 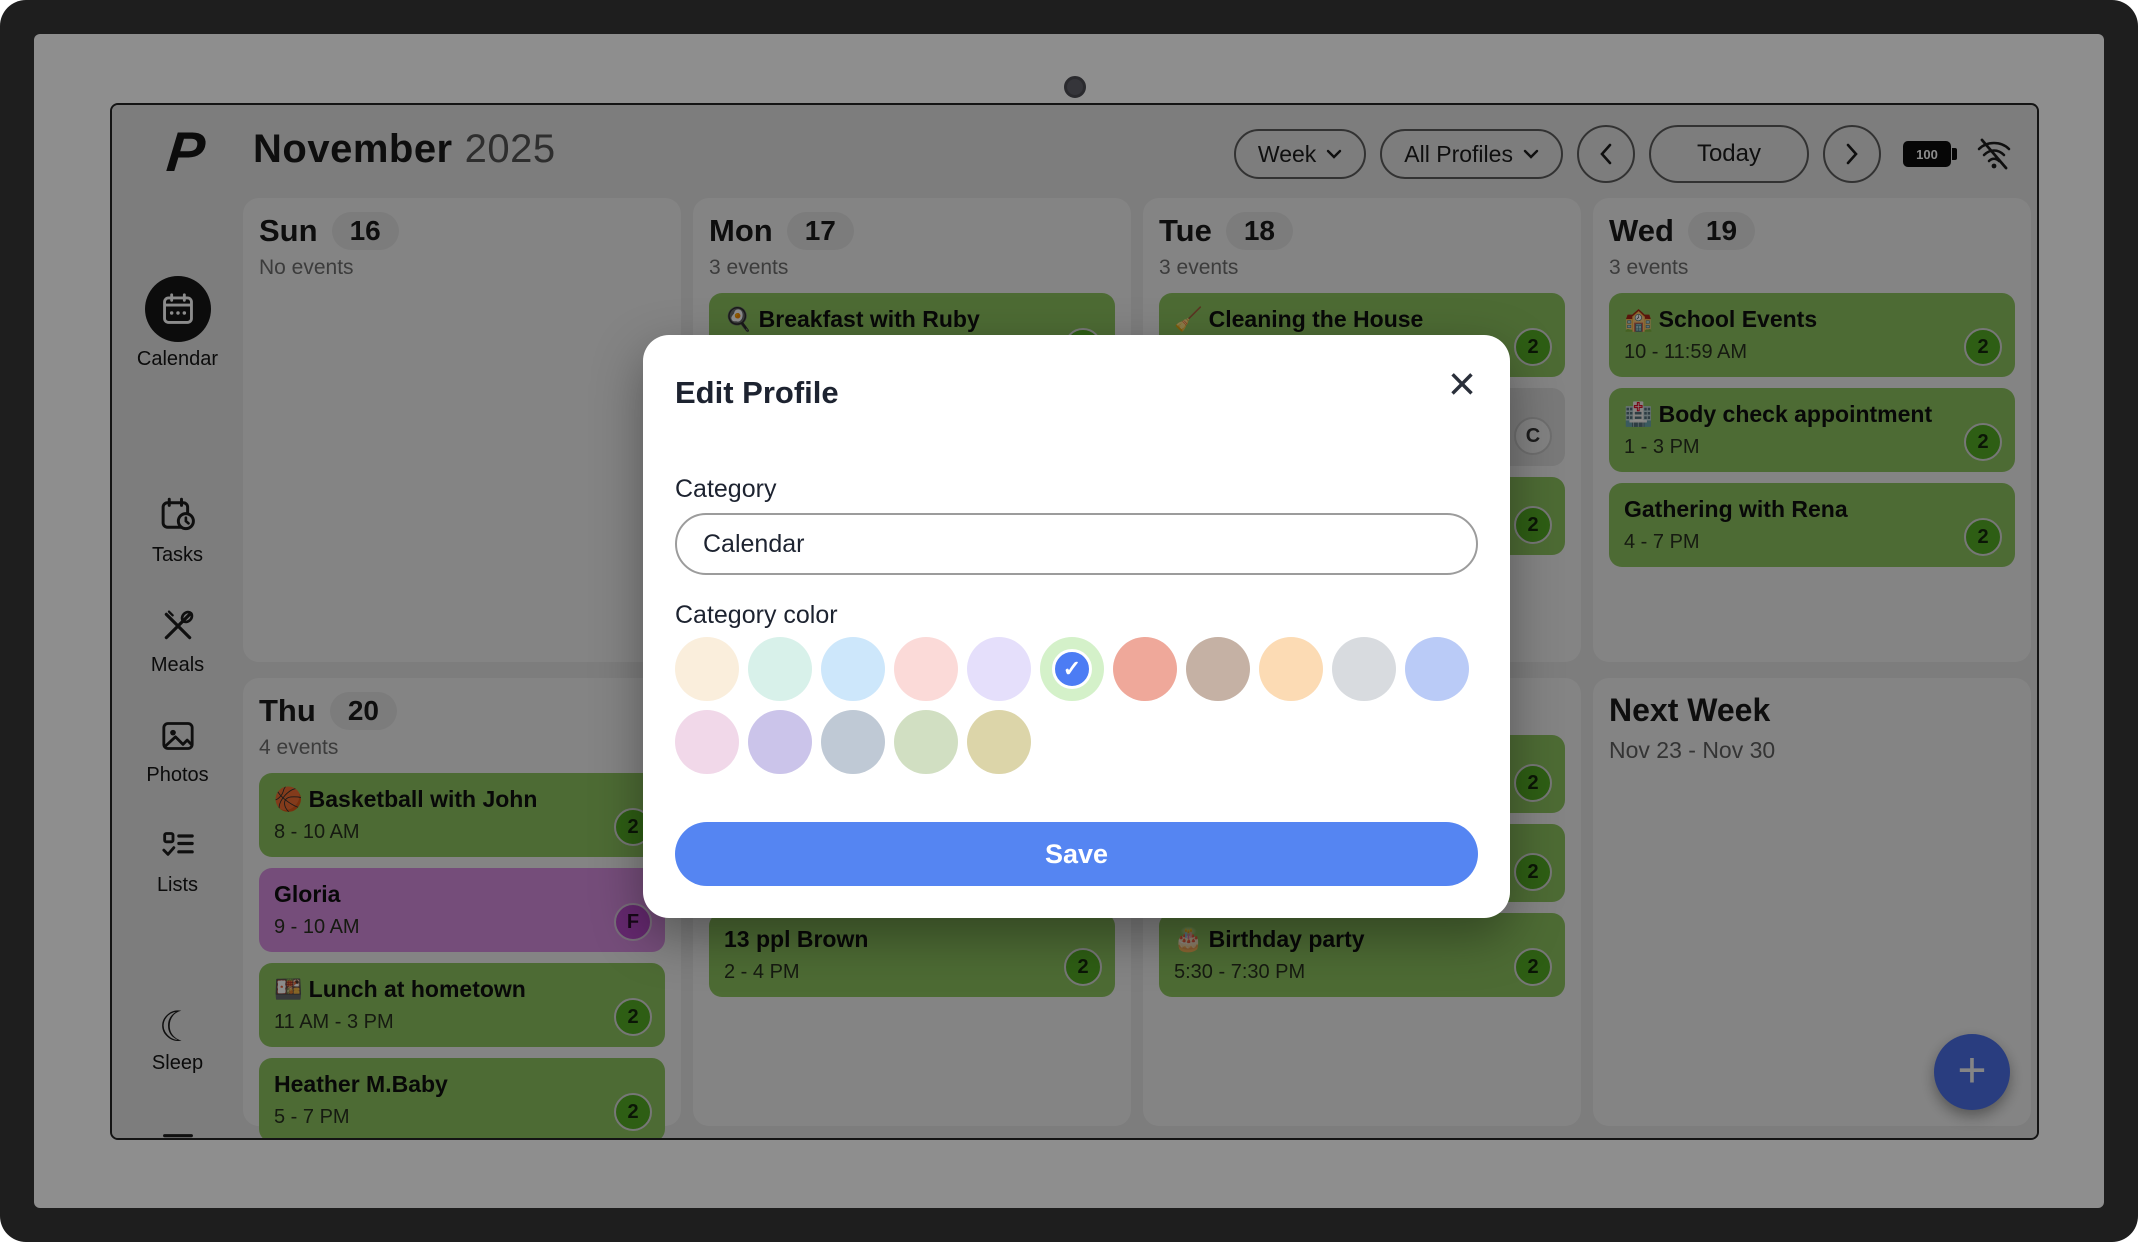 What do you see at coordinates (1362, 955) in the screenshot?
I see `event-card: 🎂 Birthday party 5:30 - 7:30 PM 2` at bounding box center [1362, 955].